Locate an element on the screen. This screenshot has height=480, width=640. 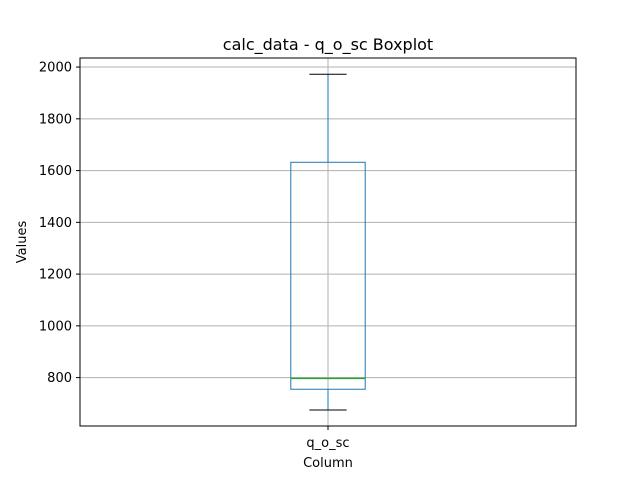
y-axis-ticks: 800 1000 1200 1400 1600 1800 2000 is located at coordinates (59, 223).